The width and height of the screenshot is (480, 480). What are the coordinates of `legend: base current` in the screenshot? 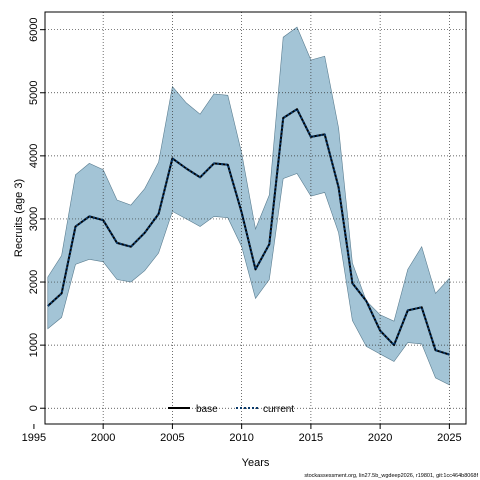 It's located at (231, 409).